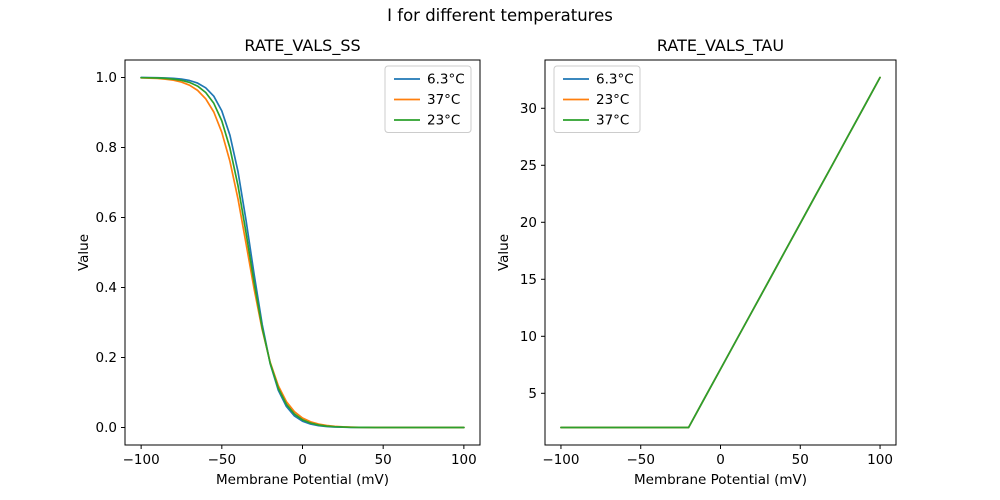 The width and height of the screenshot is (1000, 500). I want to click on figure-suptitle: I for different temperatures, so click(500, 15).